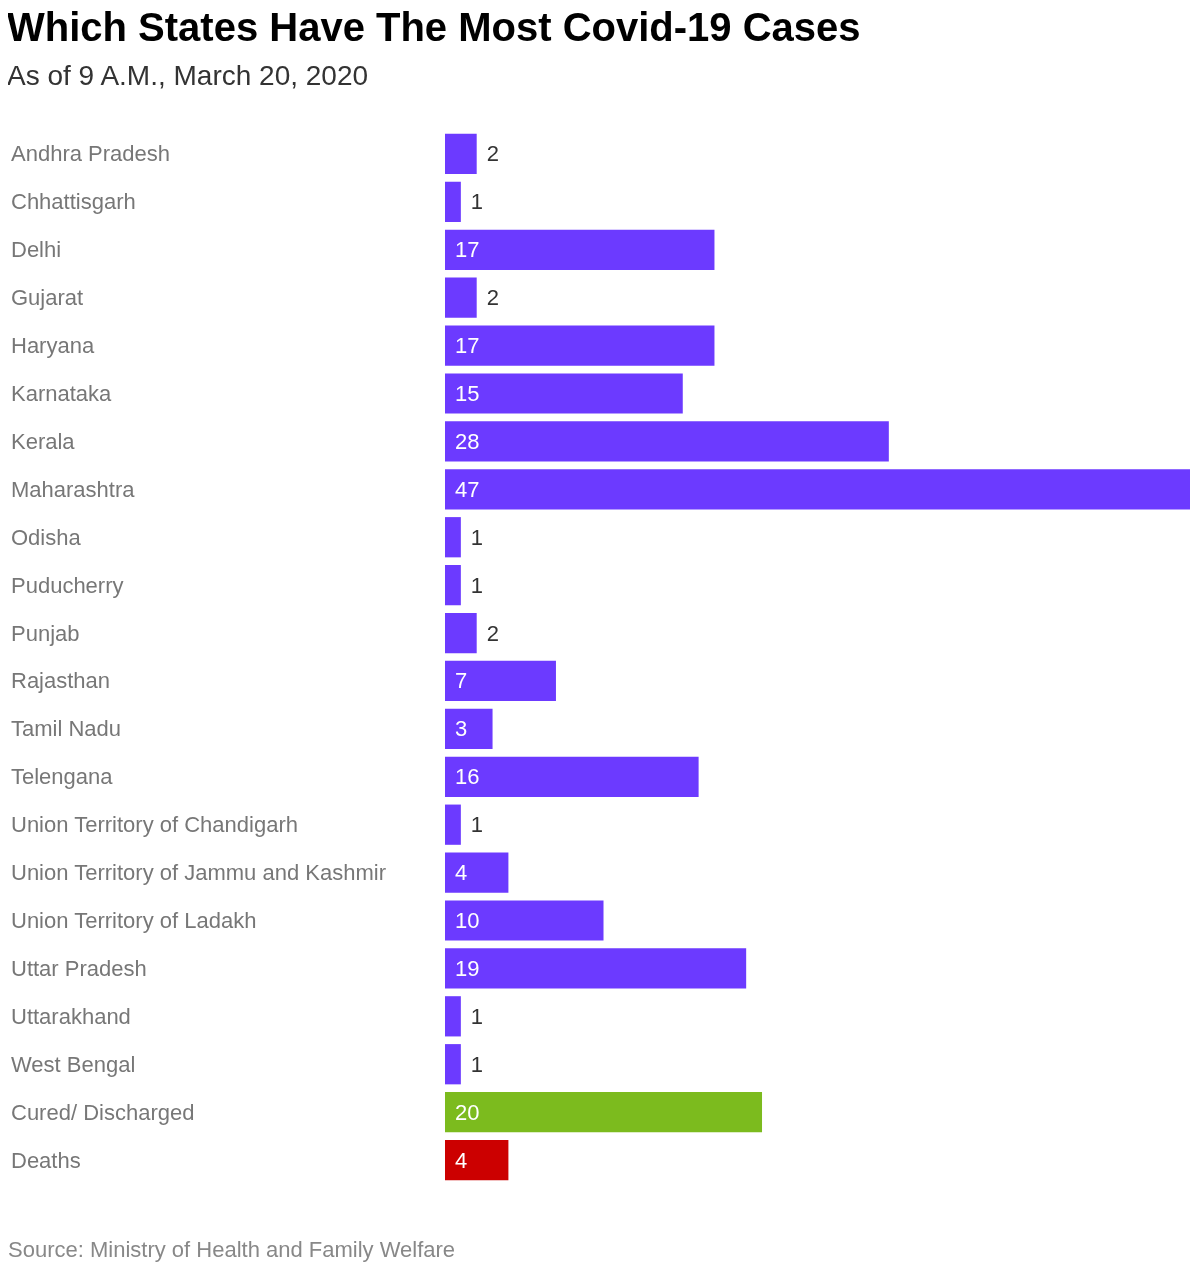 Image resolution: width=1200 pixels, height=1274 pixels. Describe the element at coordinates (232, 1249) in the screenshot. I see `source-note: Source: Ministry of Health and Family Welfare` at that location.